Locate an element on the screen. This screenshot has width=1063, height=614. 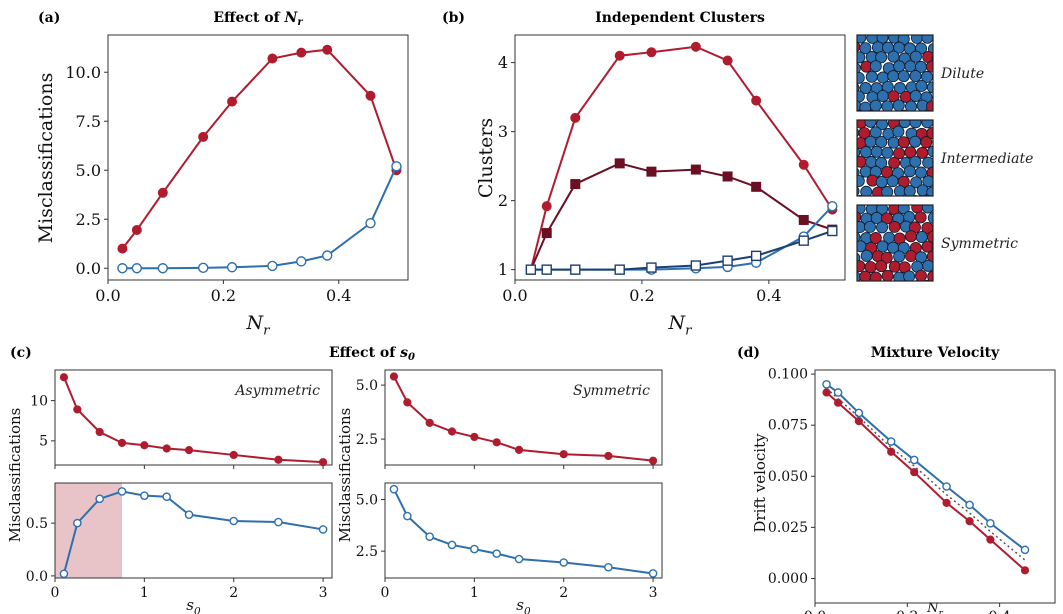
y-tick-label: 0.025 is located at coordinates (788, 528).